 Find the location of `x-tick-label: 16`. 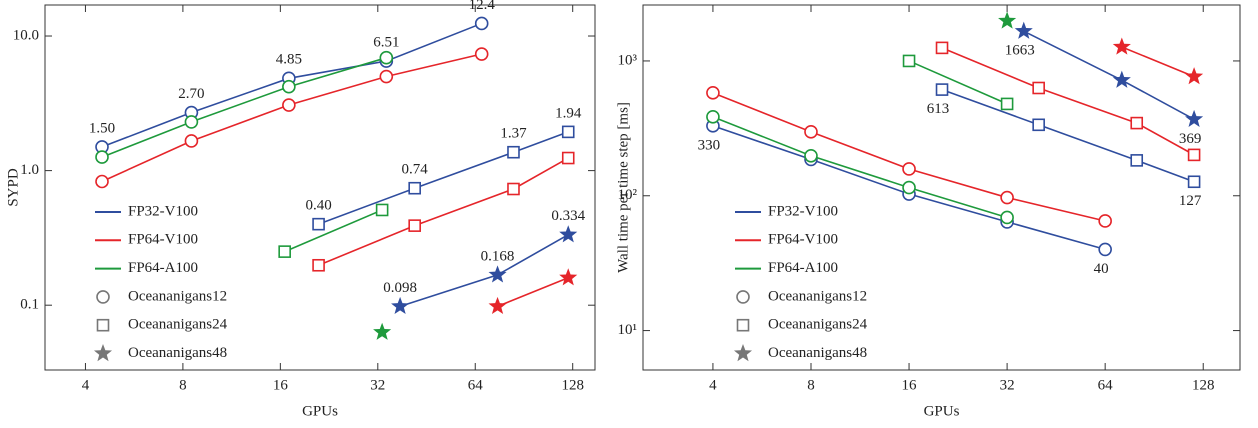

x-tick-label: 16 is located at coordinates (910, 385).